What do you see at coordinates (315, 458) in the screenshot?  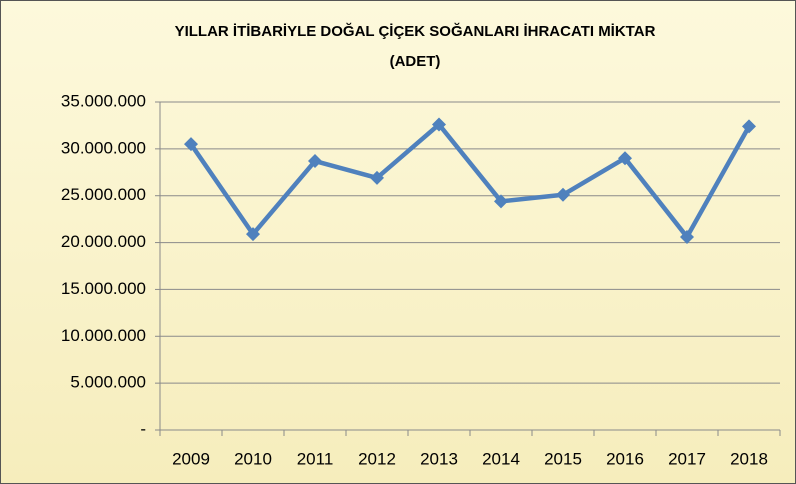 I see `x-tick-label: 2011` at bounding box center [315, 458].